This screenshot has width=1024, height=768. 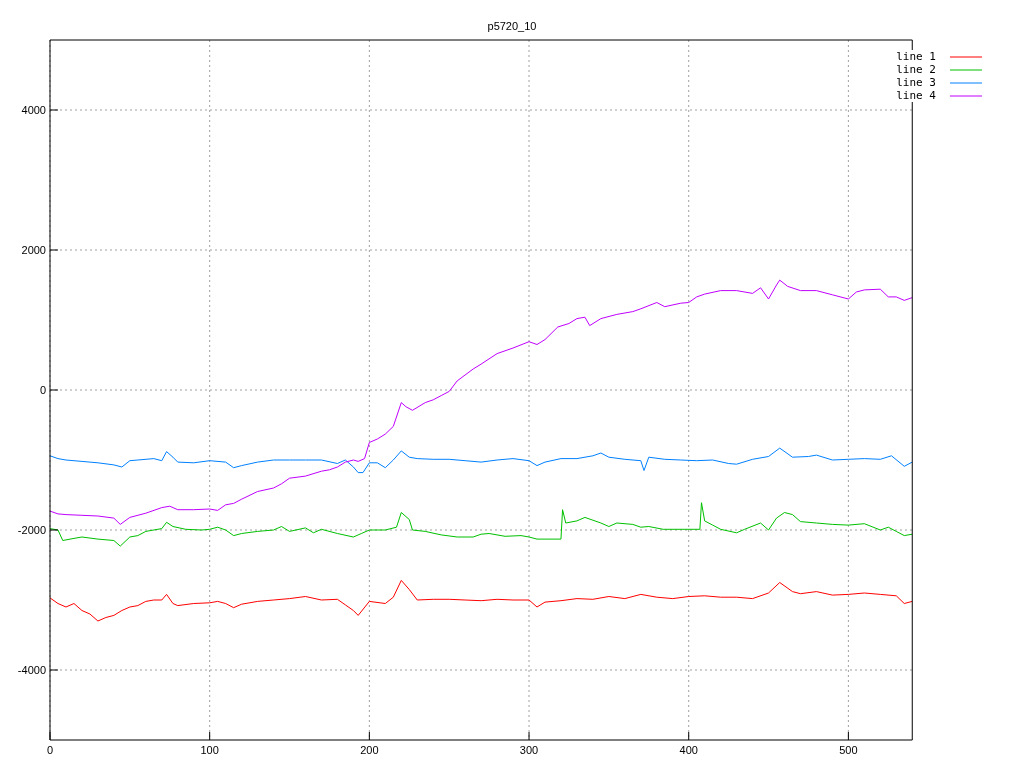 I want to click on legend-label: line 3, so click(x=916, y=82).